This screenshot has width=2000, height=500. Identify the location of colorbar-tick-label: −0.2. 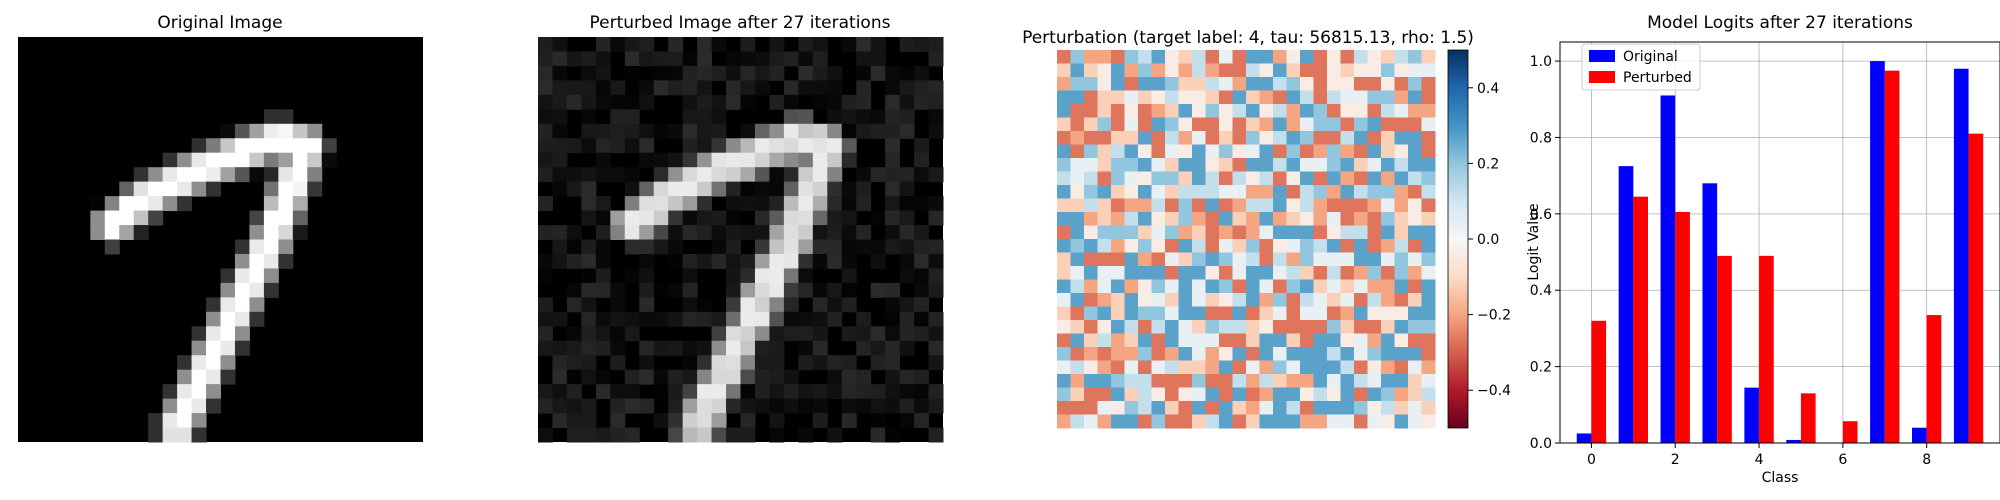
(1494, 316).